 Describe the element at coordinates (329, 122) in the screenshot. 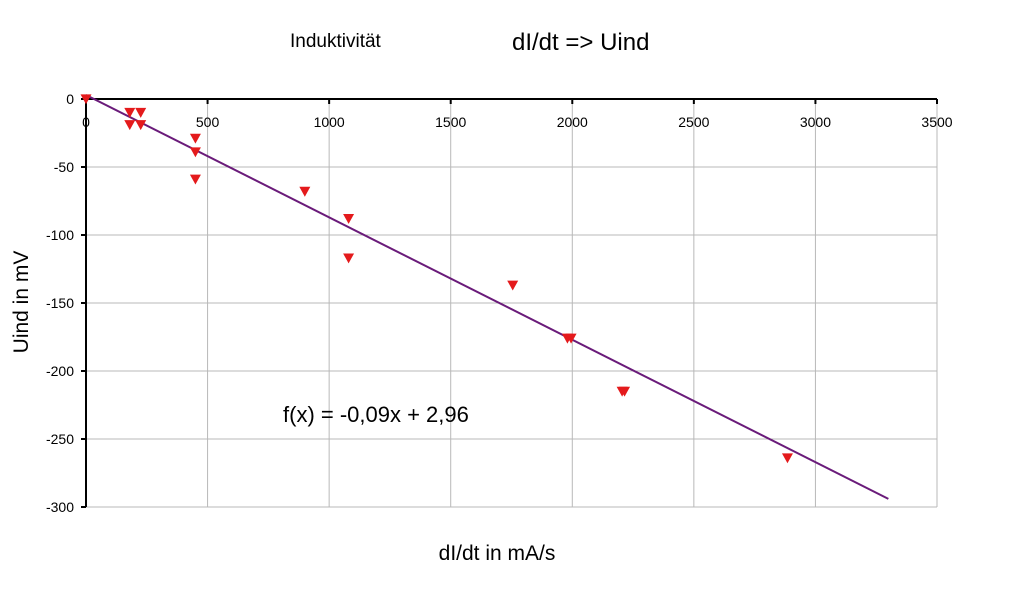

I see `x-tick-label: 1000` at that location.